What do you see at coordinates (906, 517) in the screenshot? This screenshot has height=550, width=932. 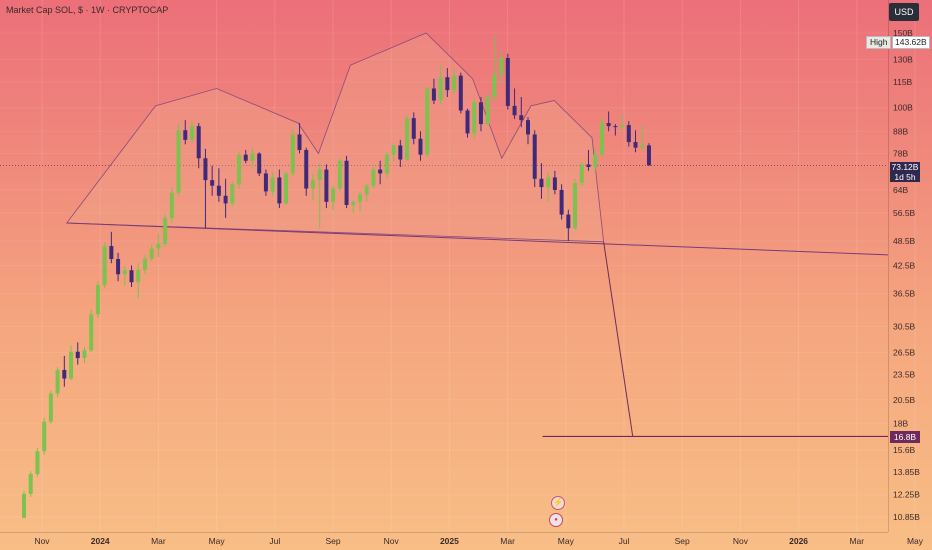 I see `y-axis-tick-label: 10.85B` at bounding box center [906, 517].